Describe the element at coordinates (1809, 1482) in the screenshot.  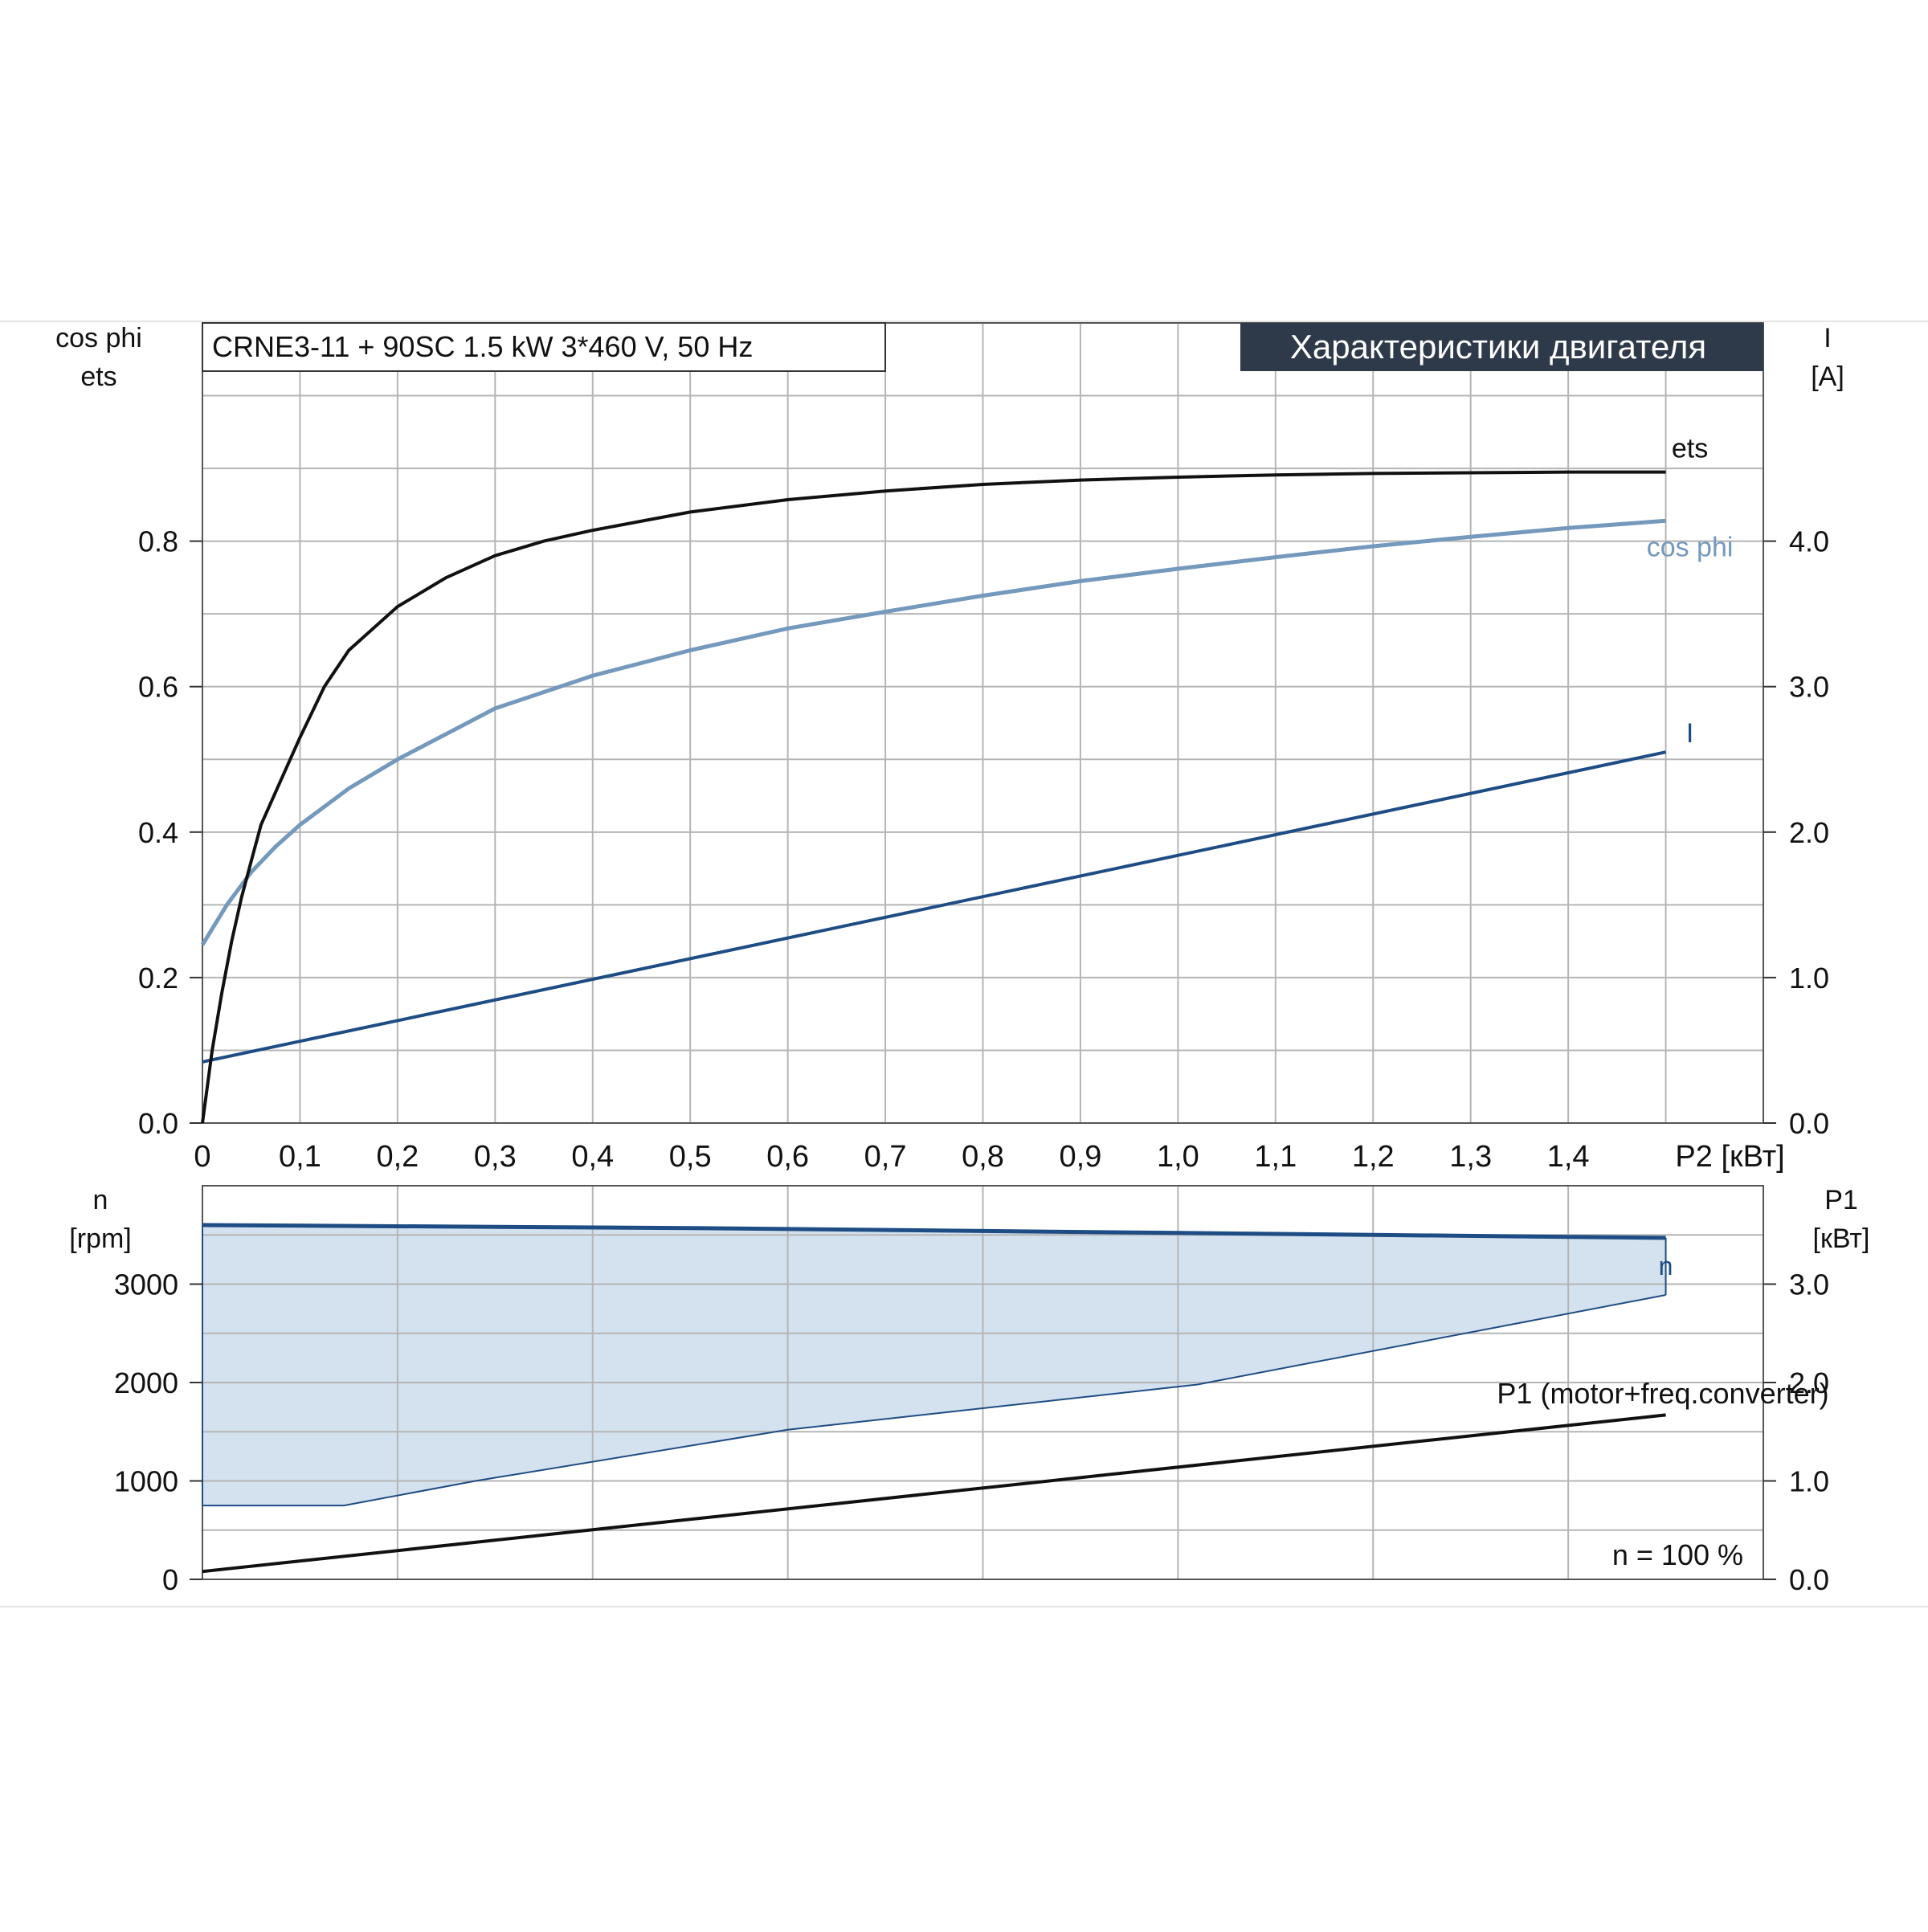
I see `bottom-right-y-tick-label: 1.0` at that location.